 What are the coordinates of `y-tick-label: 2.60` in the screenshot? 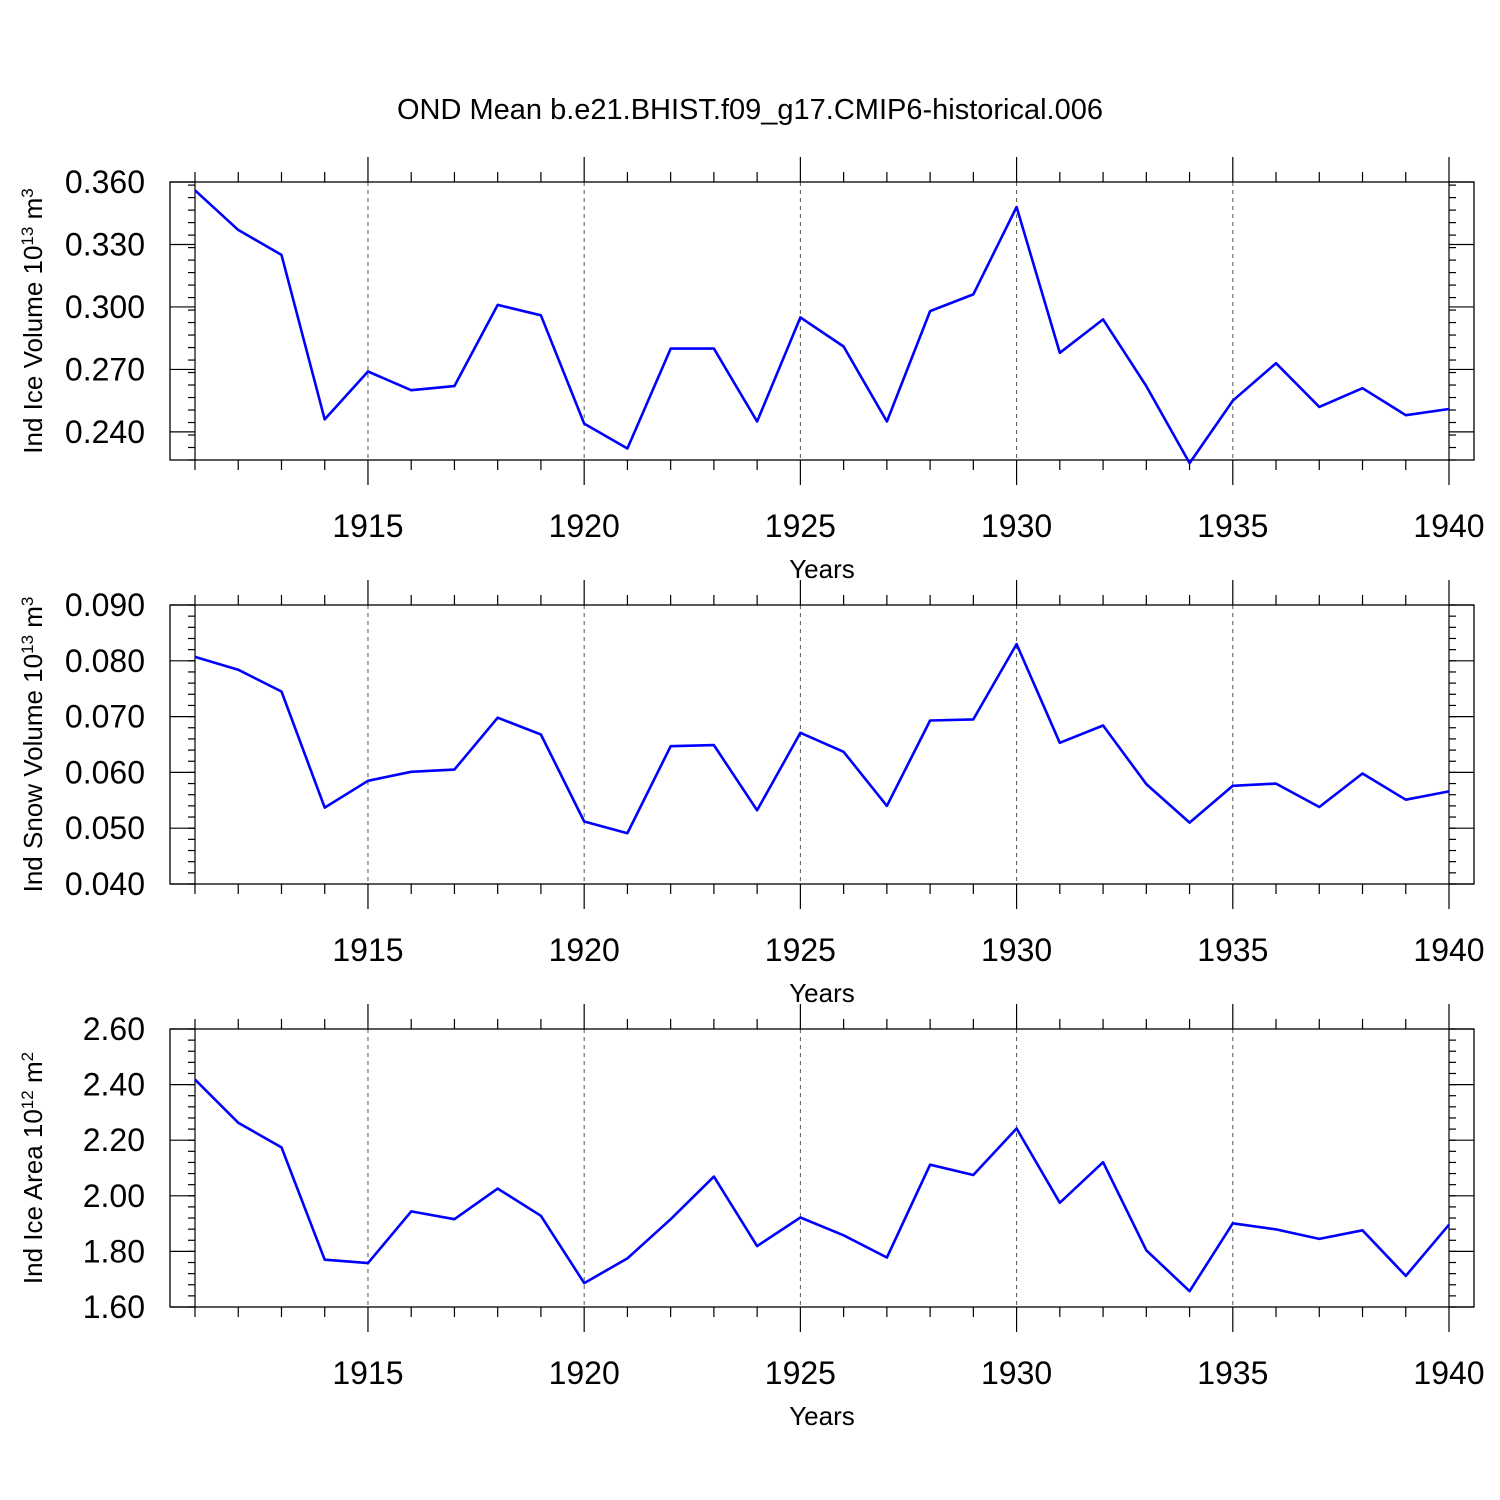 It's located at (114, 1029).